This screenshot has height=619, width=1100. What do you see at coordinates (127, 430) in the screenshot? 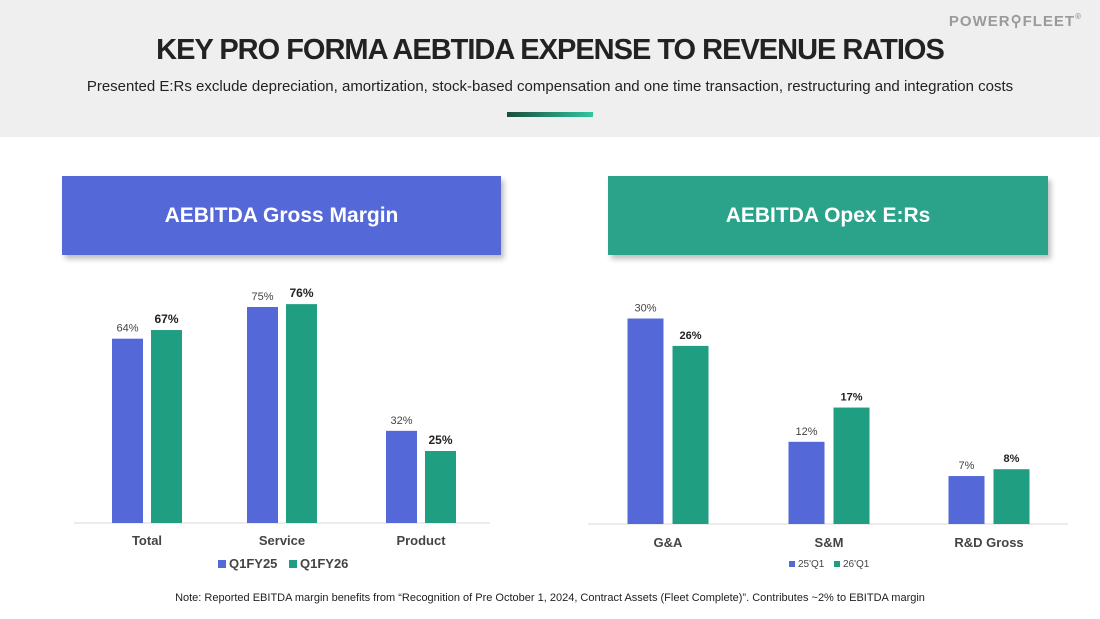
I see `gross-margin-bar-q1fy25-total` at bounding box center [127, 430].